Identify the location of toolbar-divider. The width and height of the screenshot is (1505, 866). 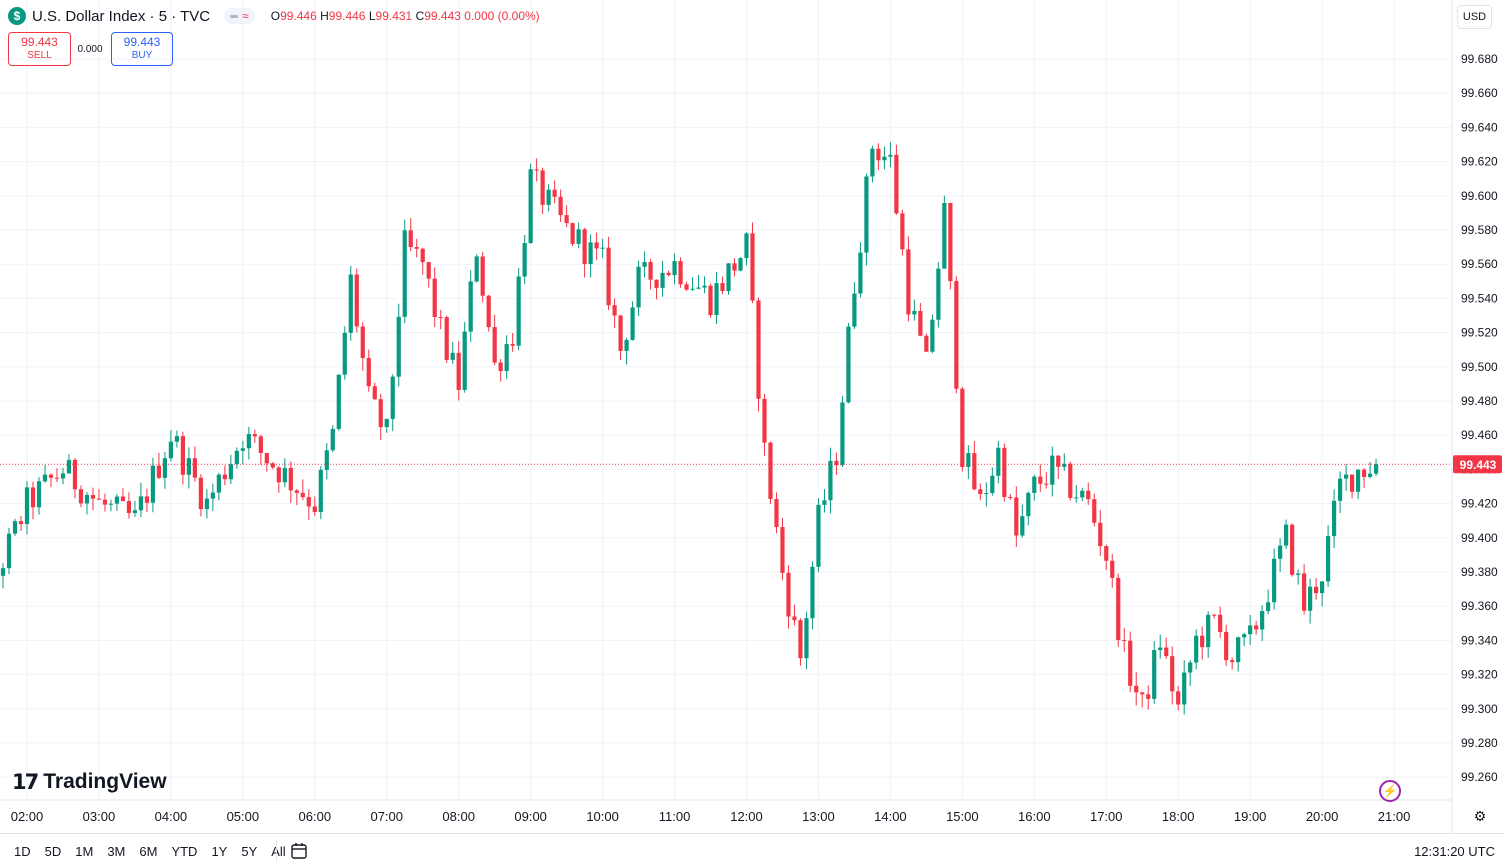
(276, 851).